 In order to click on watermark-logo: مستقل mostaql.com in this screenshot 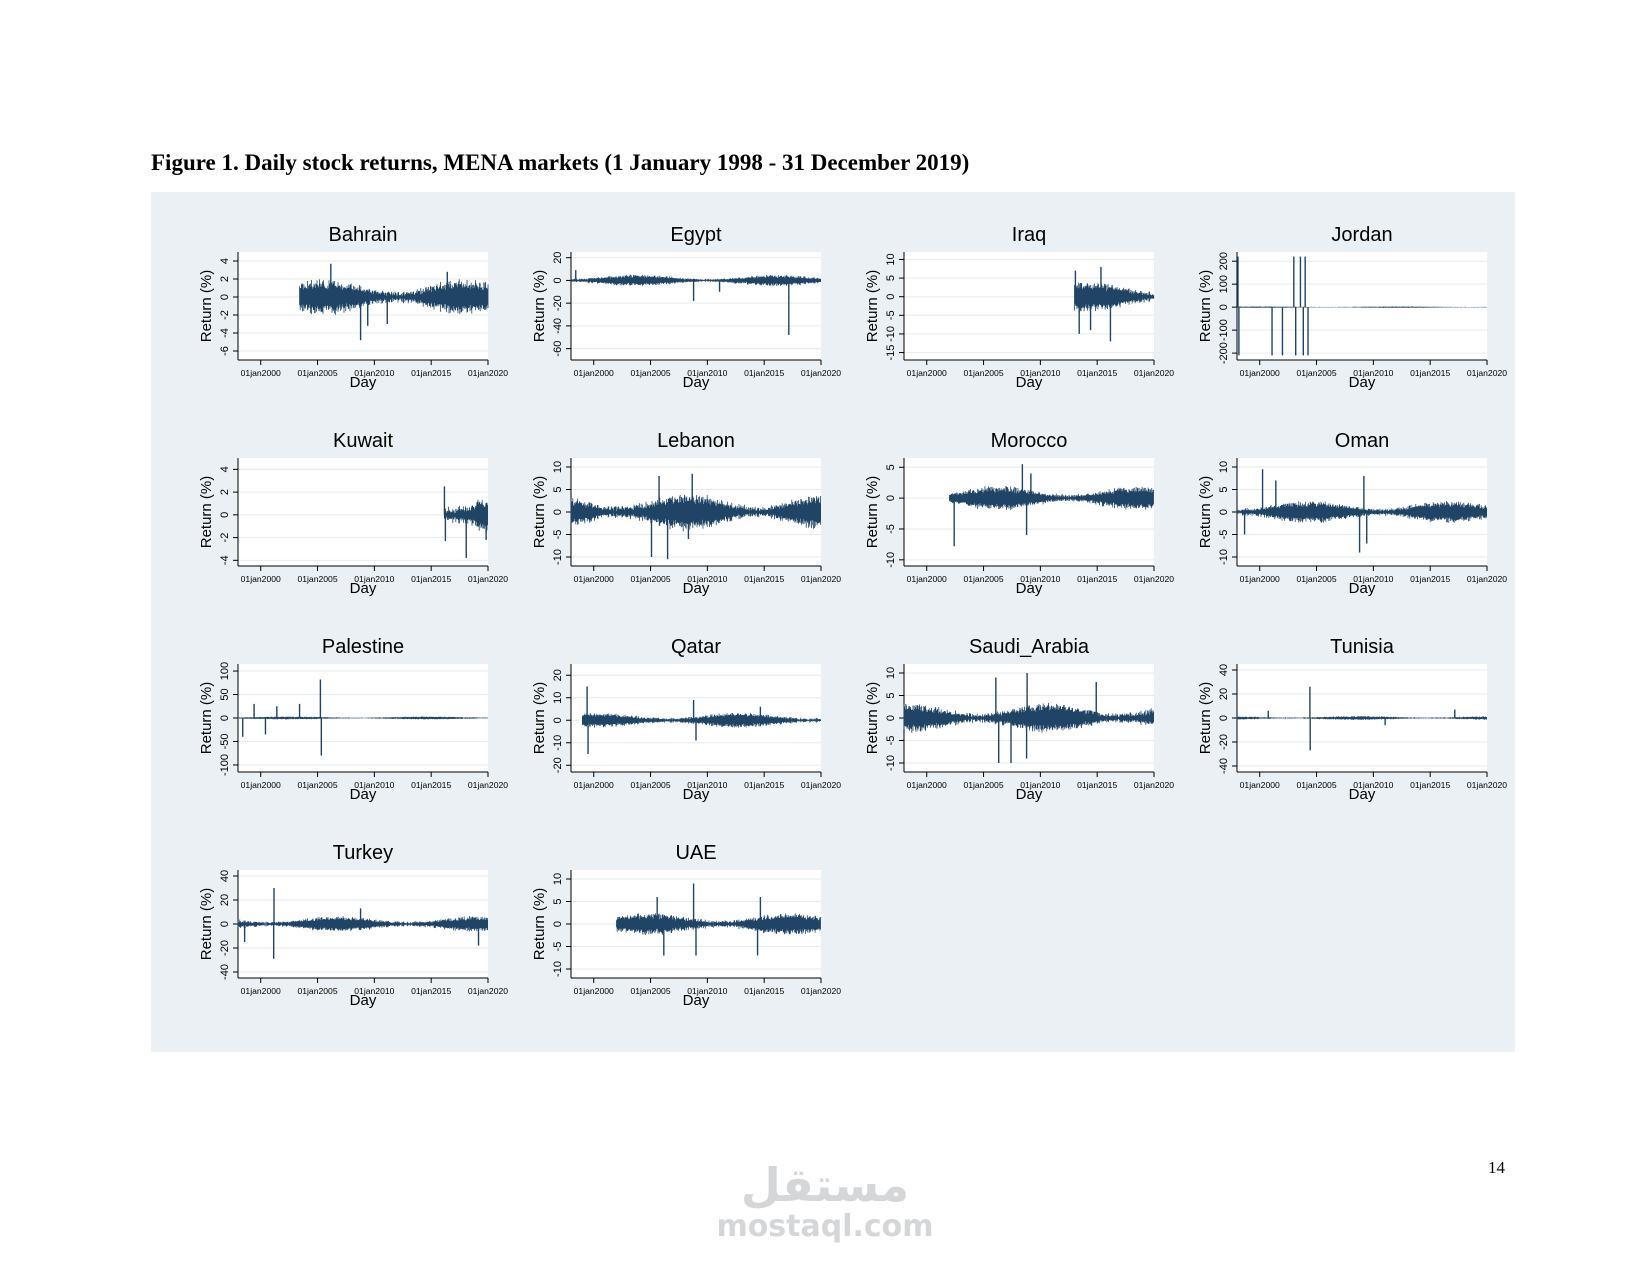, I will do `click(825, 1202)`.